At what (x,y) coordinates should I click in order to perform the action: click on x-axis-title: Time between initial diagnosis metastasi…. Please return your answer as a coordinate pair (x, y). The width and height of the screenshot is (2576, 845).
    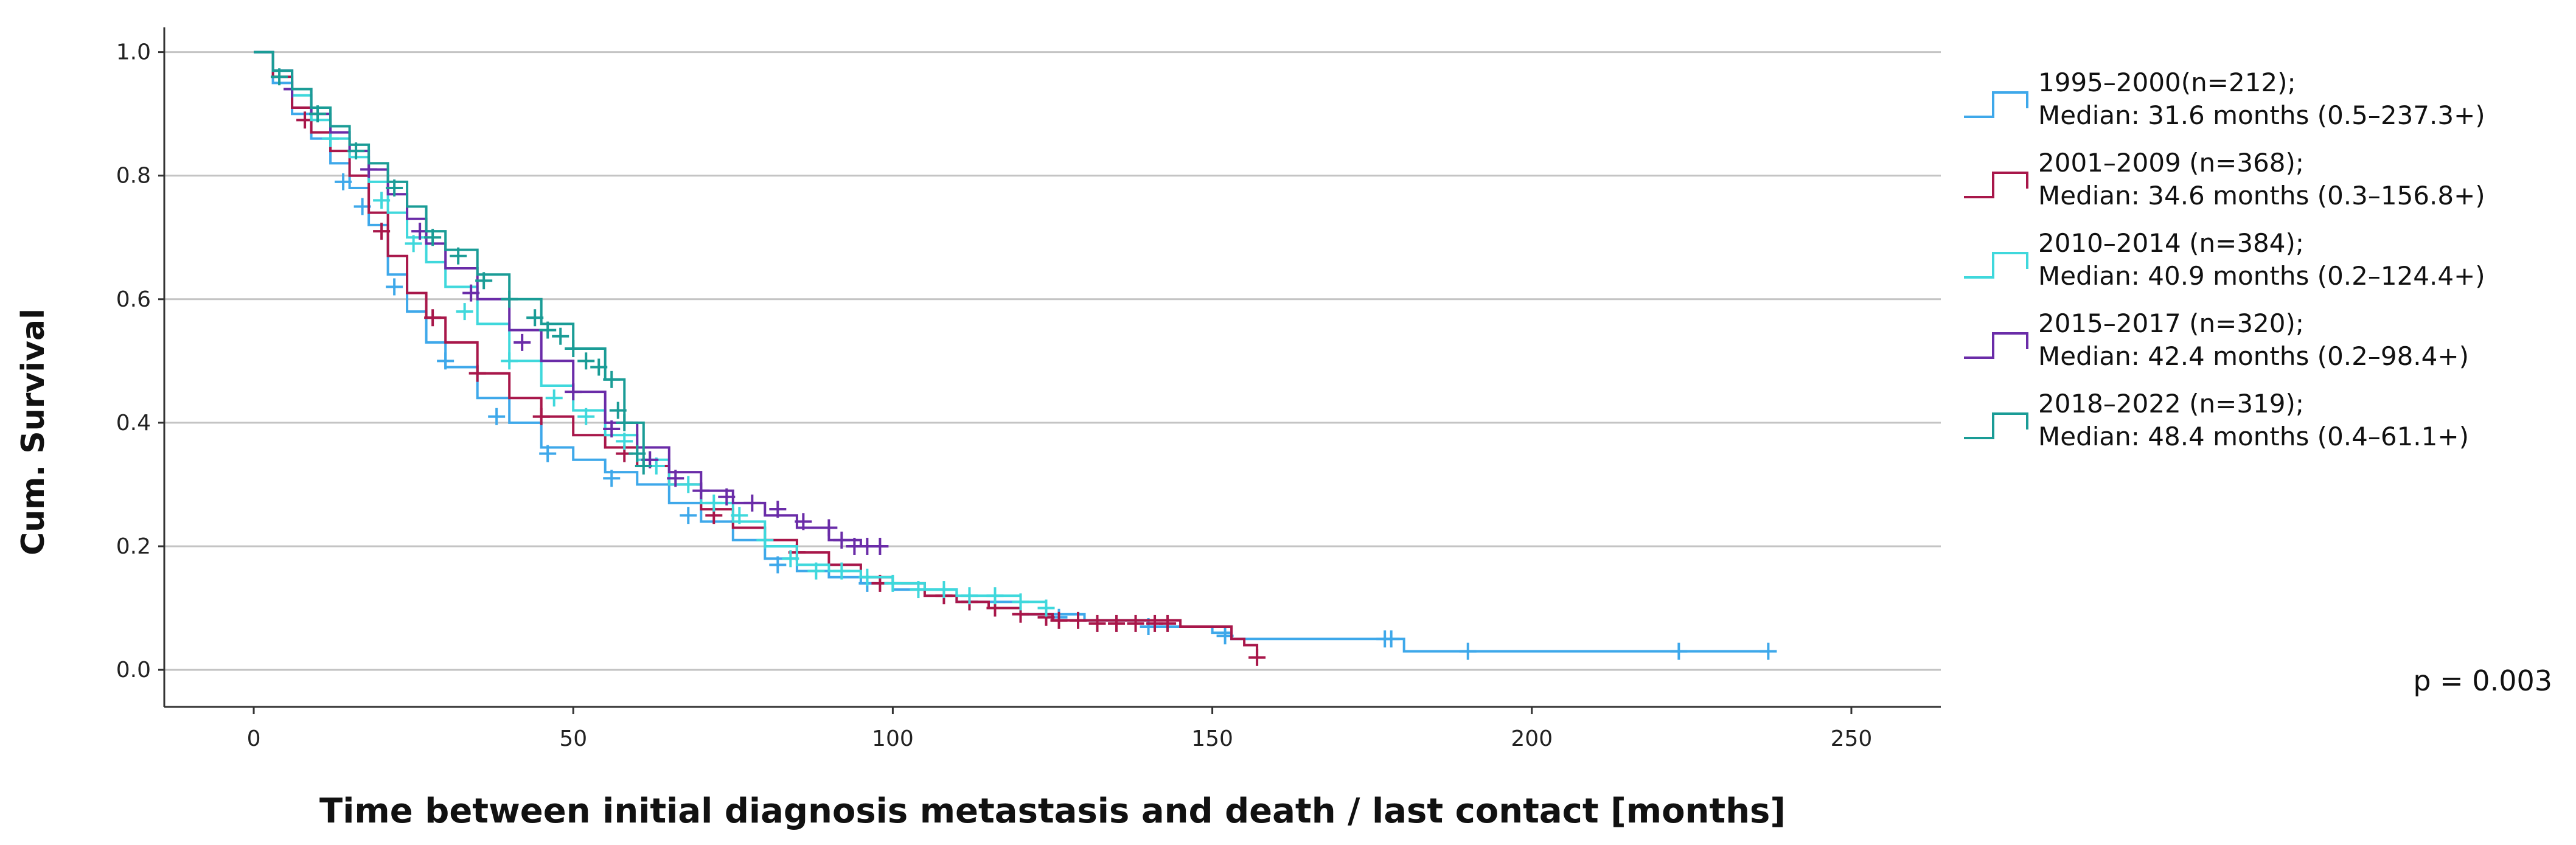
    Looking at the image, I should click on (1052, 811).